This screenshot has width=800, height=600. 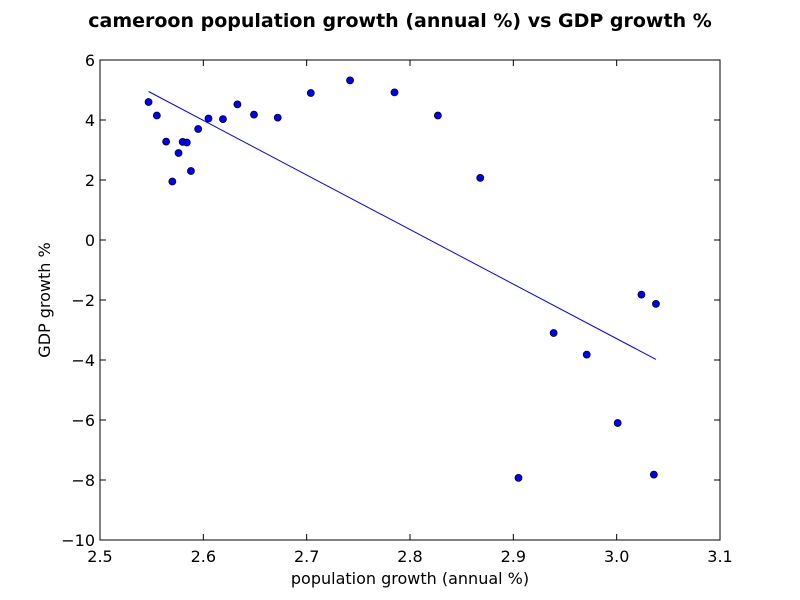 What do you see at coordinates (83, 480) in the screenshot?
I see `y-tick-label: −8` at bounding box center [83, 480].